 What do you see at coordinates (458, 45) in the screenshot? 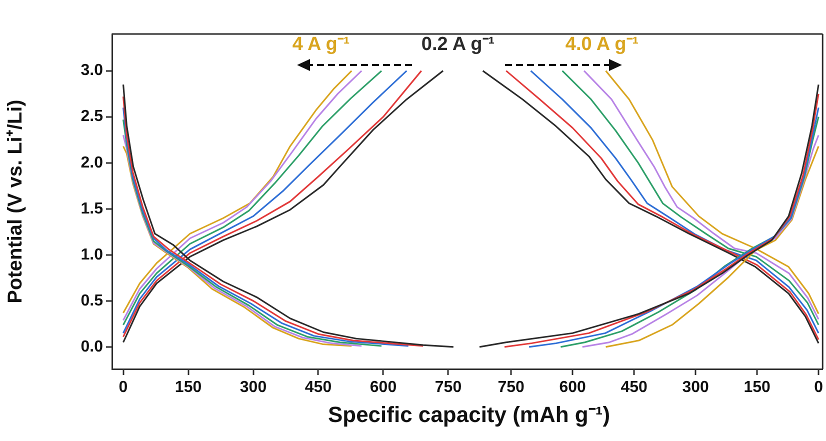
I see `annotation: 0.2 A g⁻¹` at bounding box center [458, 45].